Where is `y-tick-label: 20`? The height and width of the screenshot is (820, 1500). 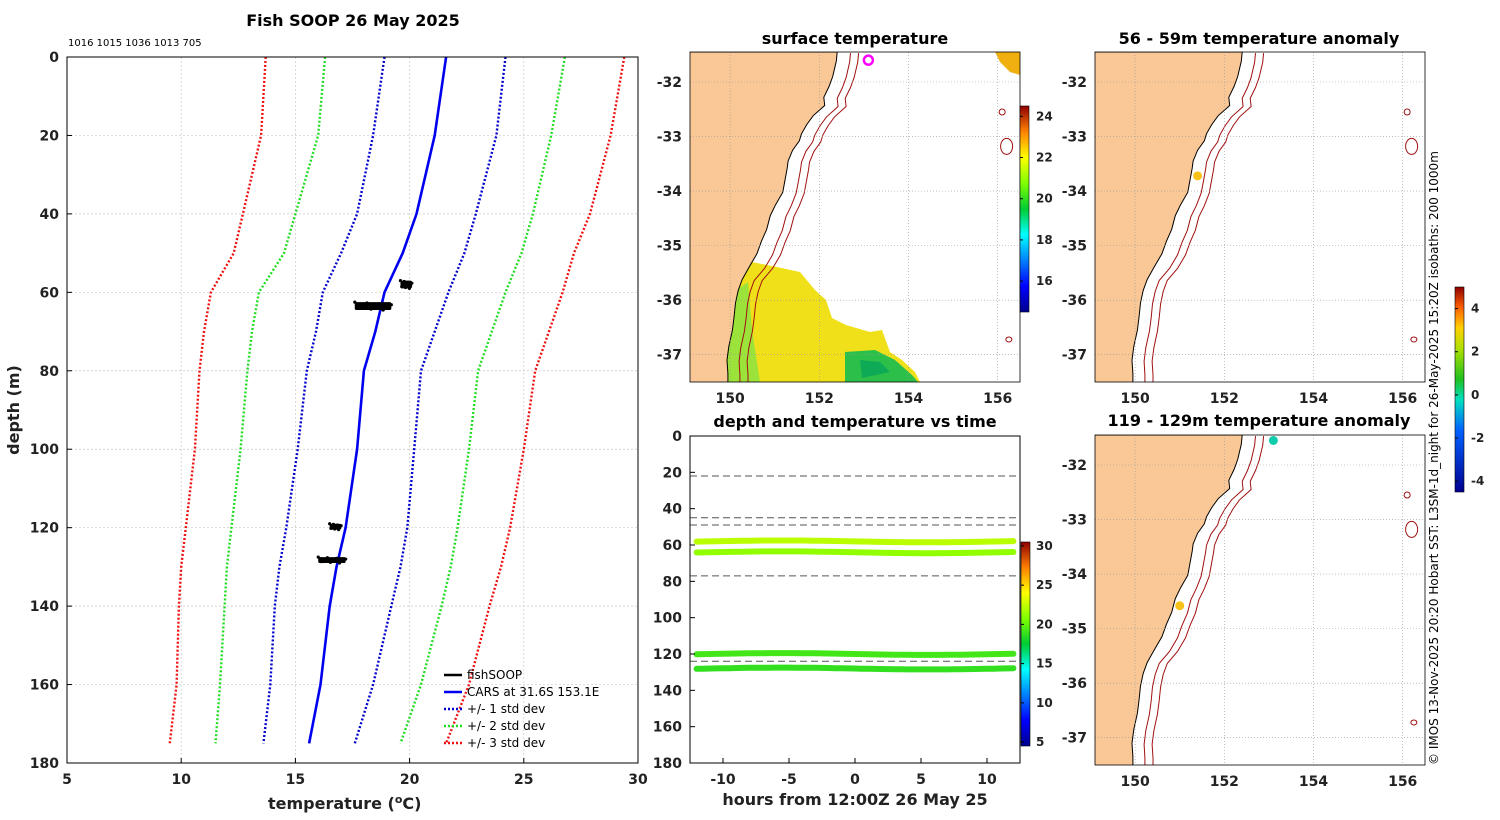
y-tick-label: 20 is located at coordinates (673, 473).